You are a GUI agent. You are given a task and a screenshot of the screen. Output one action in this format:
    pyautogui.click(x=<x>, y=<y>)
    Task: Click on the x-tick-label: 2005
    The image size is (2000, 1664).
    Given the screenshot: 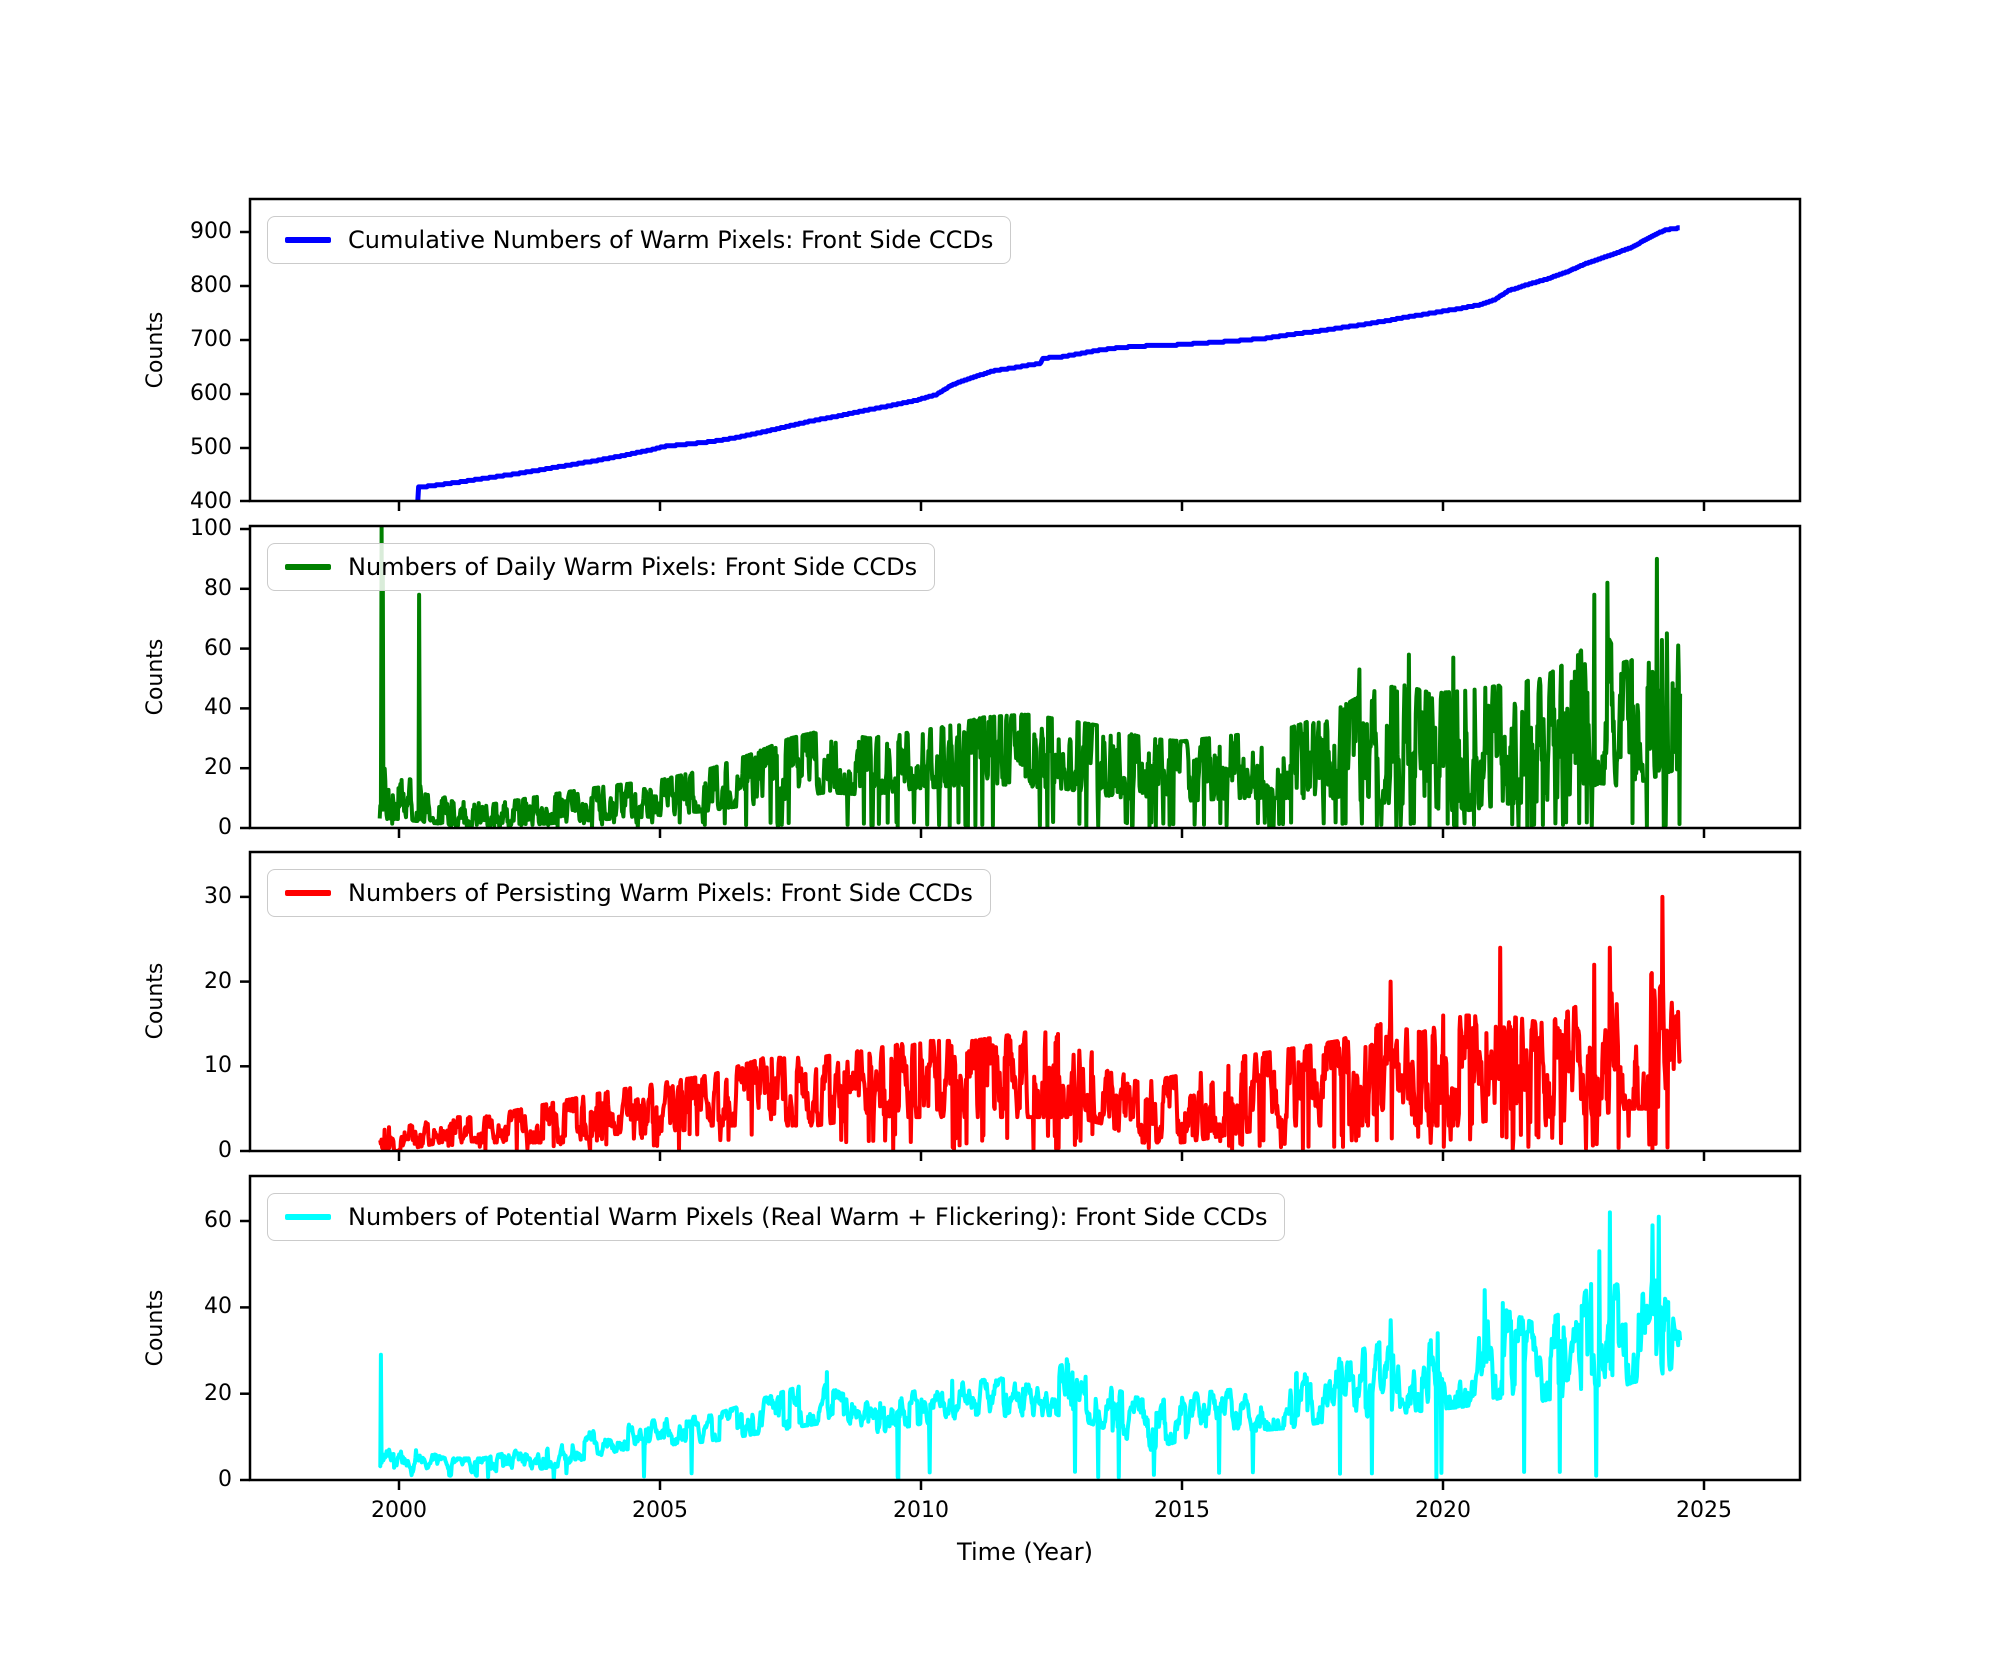 What is the action you would take?
    pyautogui.click(x=660, y=1510)
    